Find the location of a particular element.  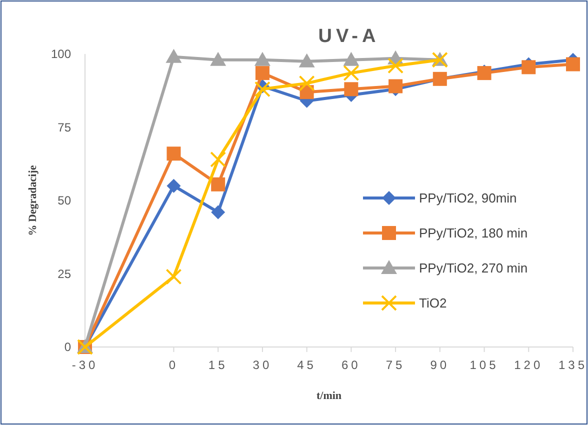

y-tick-label: 0 is located at coordinates (68, 347).